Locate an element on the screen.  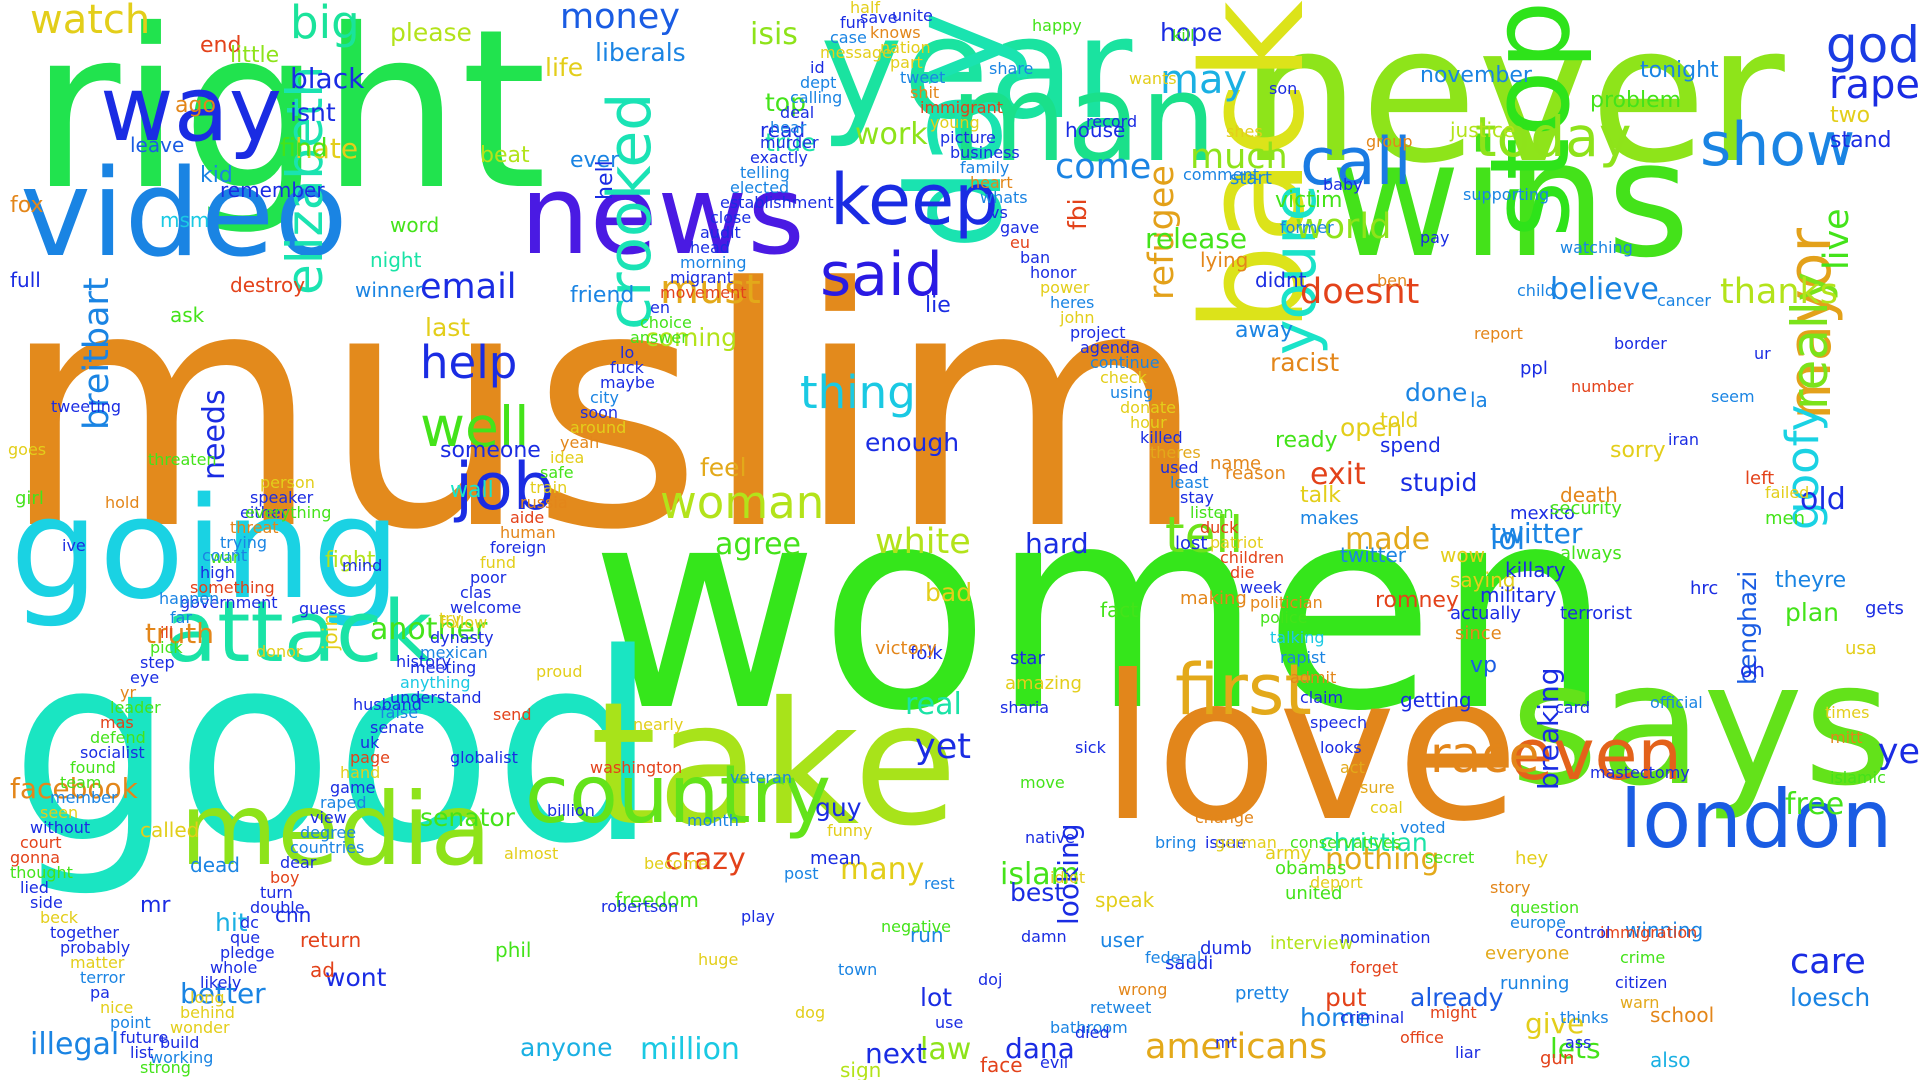
word-negative: negative is located at coordinates (916, 926).